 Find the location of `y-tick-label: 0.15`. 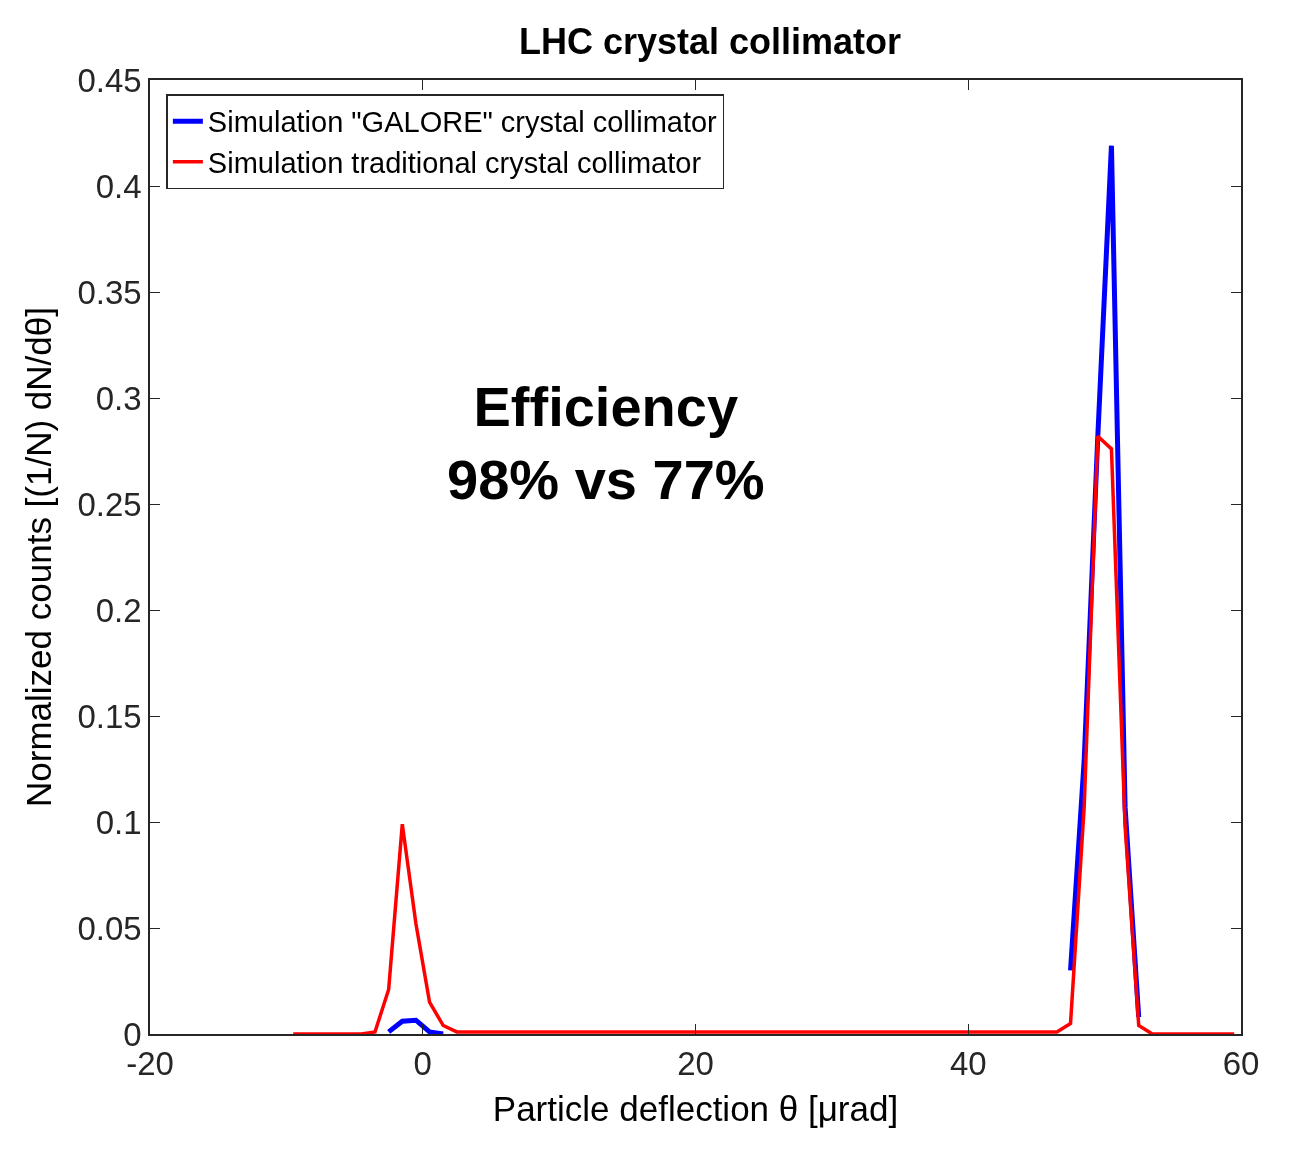

y-tick-label: 0.15 is located at coordinates (109, 716).